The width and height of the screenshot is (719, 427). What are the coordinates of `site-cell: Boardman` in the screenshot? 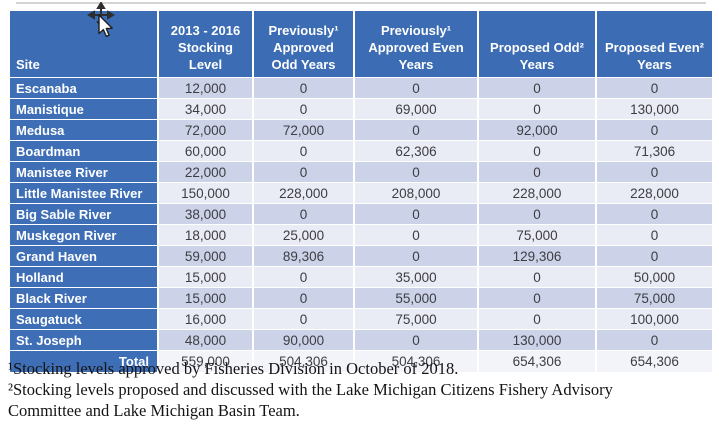 It's located at (83, 151).